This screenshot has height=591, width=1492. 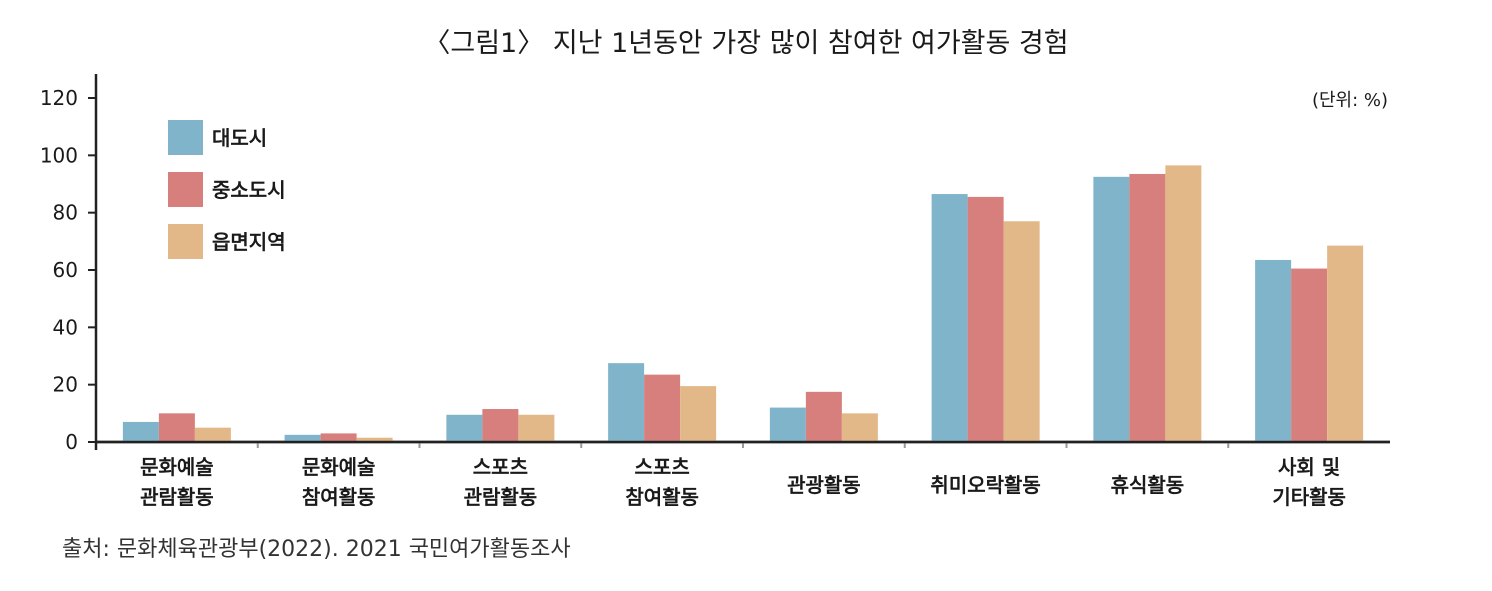 I want to click on x-tick-label: 사회 및, so click(x=1309, y=467).